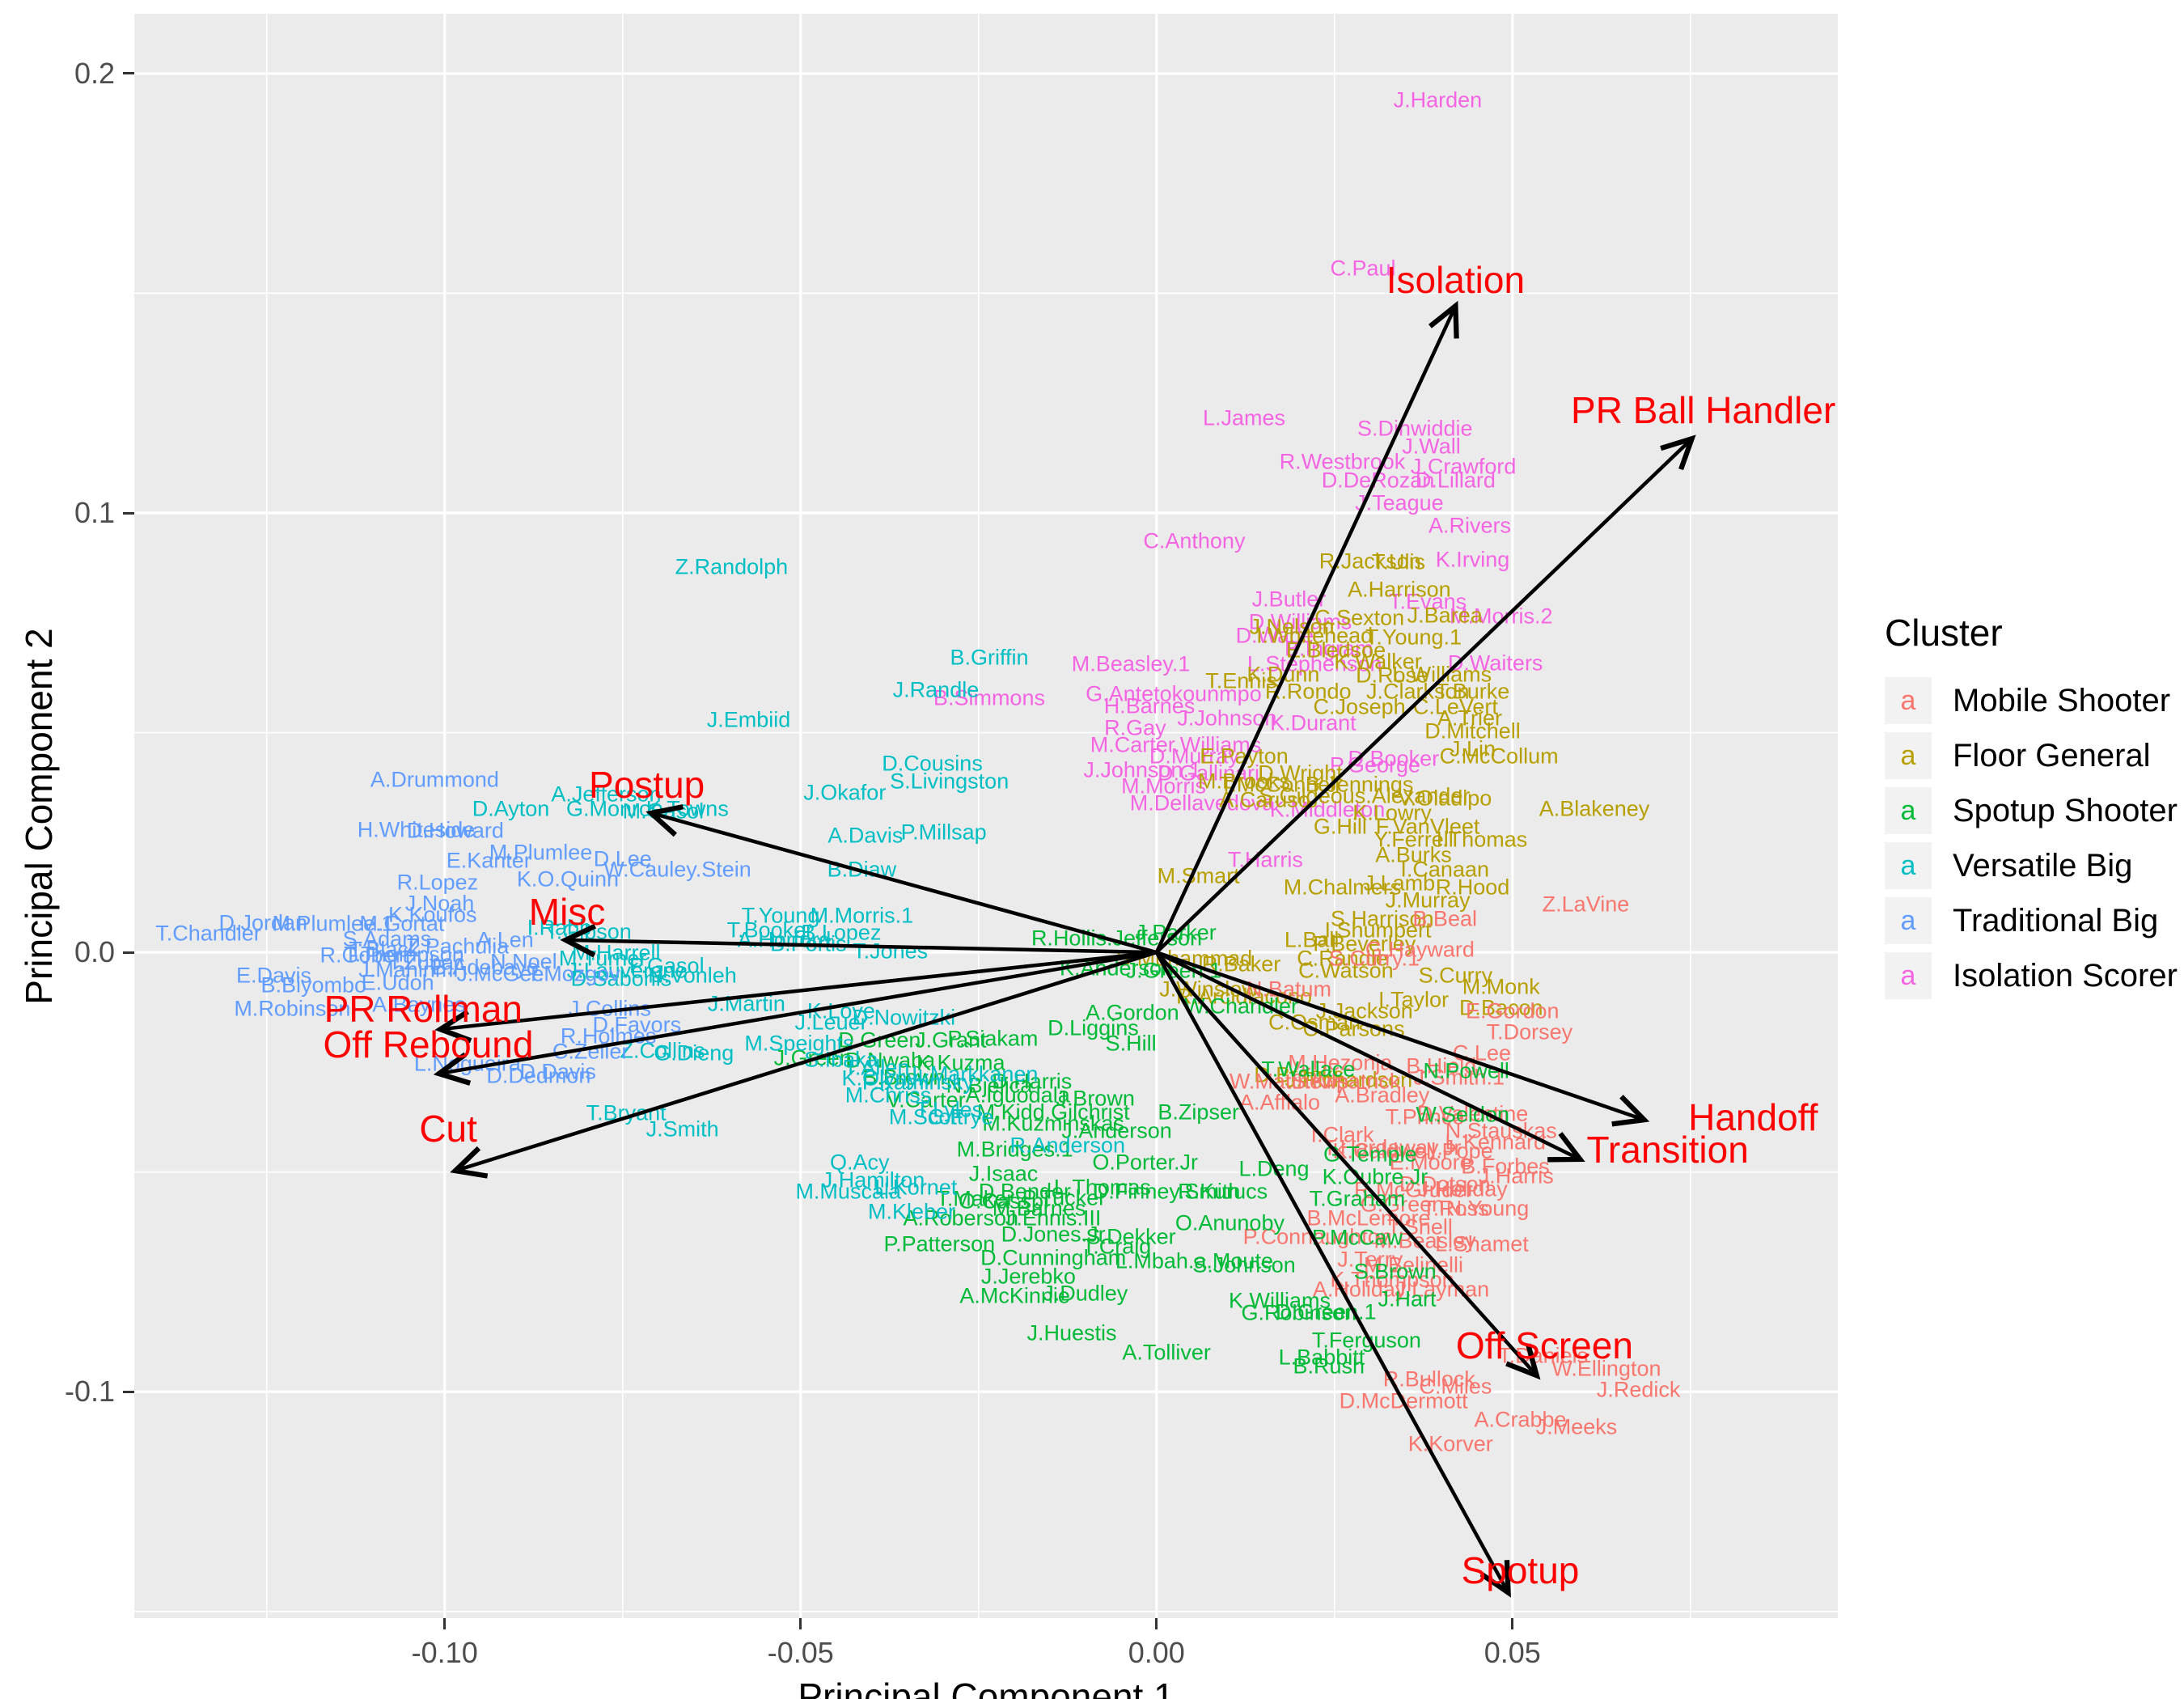 The width and height of the screenshot is (2184, 1699). What do you see at coordinates (1444, 918) in the screenshot?
I see `player-label: B.Beal` at bounding box center [1444, 918].